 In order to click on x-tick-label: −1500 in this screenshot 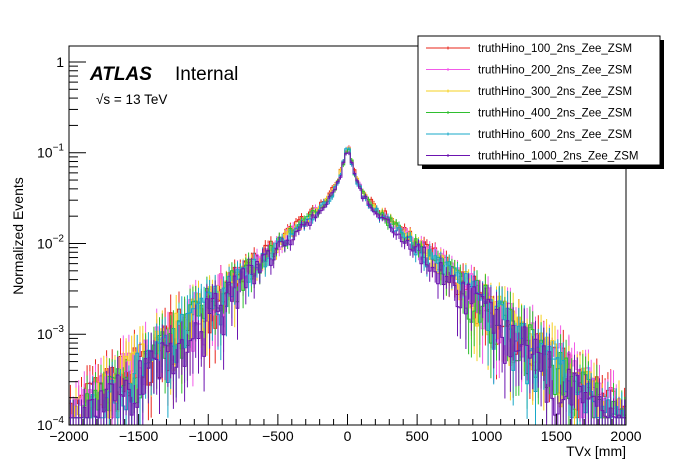, I will do `click(139, 436)`.